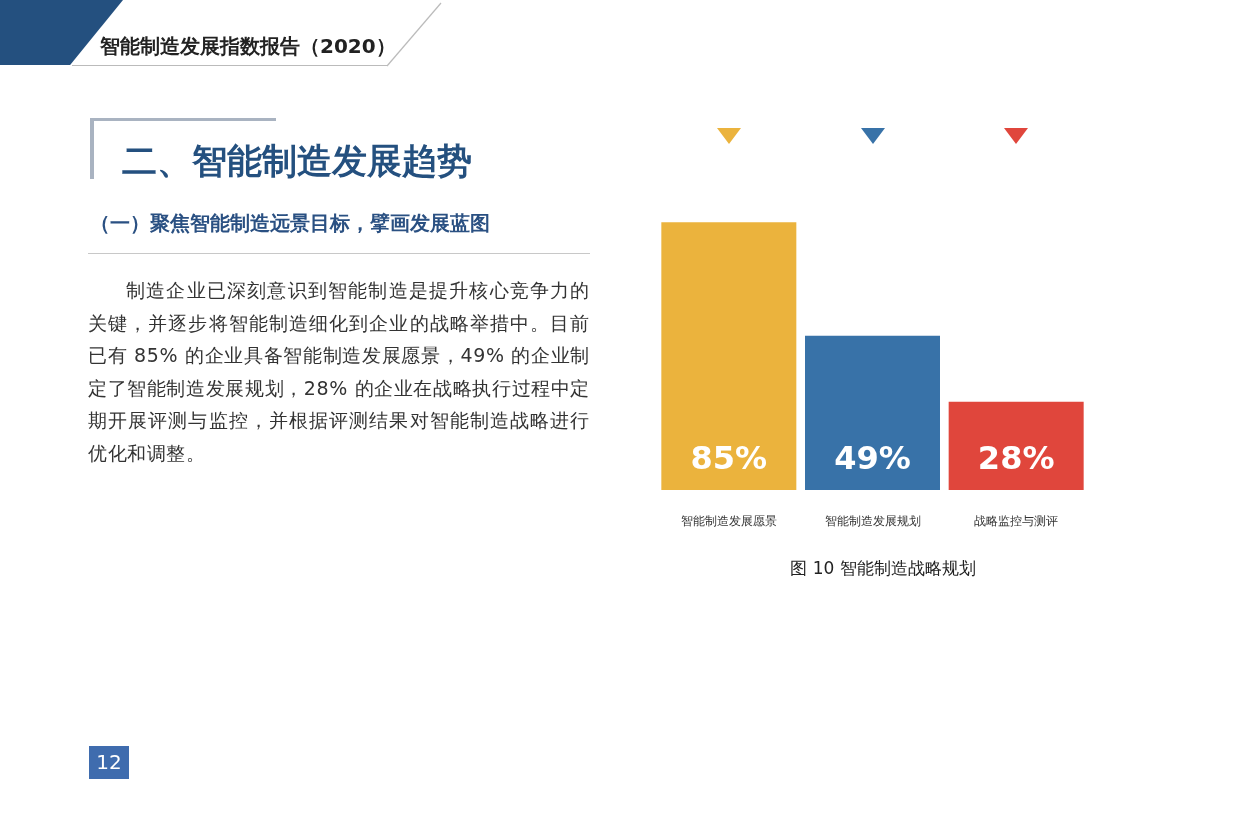  I want to click on text: 制造企业已深刻意识到智能制造是提升核心竞争力的关键，并逐步将智能制造细化到企业的战略举措中。目前已有 85% 的企业具备智能制造发展愿景，49% 的企业制定了智能制造发展规划，28% 的企业在战略执行过程中定期开展评测与监控，并根据评测结果对智能制造战略进行优化和调整。, so click(339, 372).